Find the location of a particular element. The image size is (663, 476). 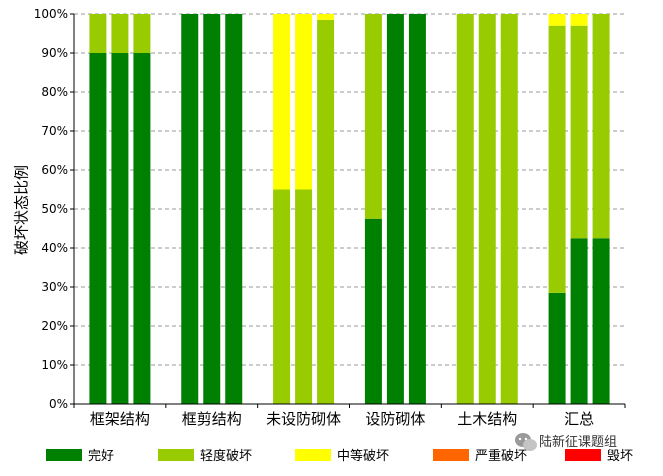

y-tick-label: 10% is located at coordinates (54, 365).